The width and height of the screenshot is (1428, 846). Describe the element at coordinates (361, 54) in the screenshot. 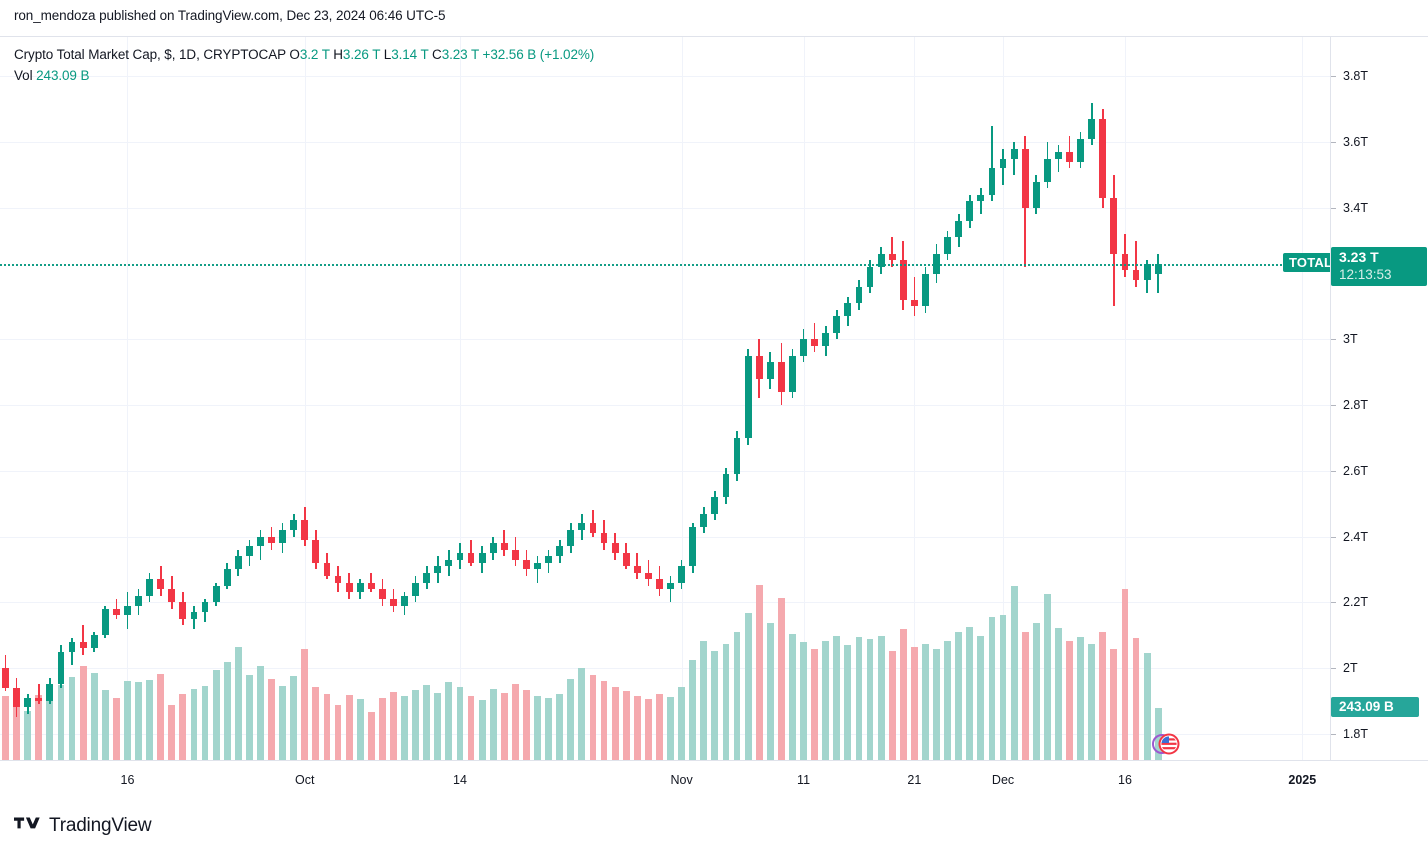

I see `legend-high-value: 3.26 T` at that location.